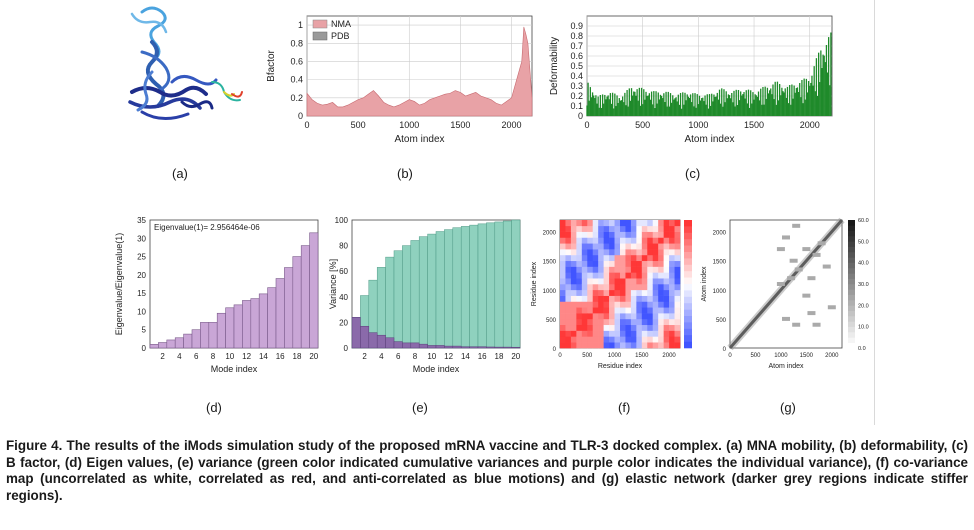 The height and width of the screenshot is (530, 974). What do you see at coordinates (229, 356) in the screenshot?
I see `x-tick-label: 10` at bounding box center [229, 356].